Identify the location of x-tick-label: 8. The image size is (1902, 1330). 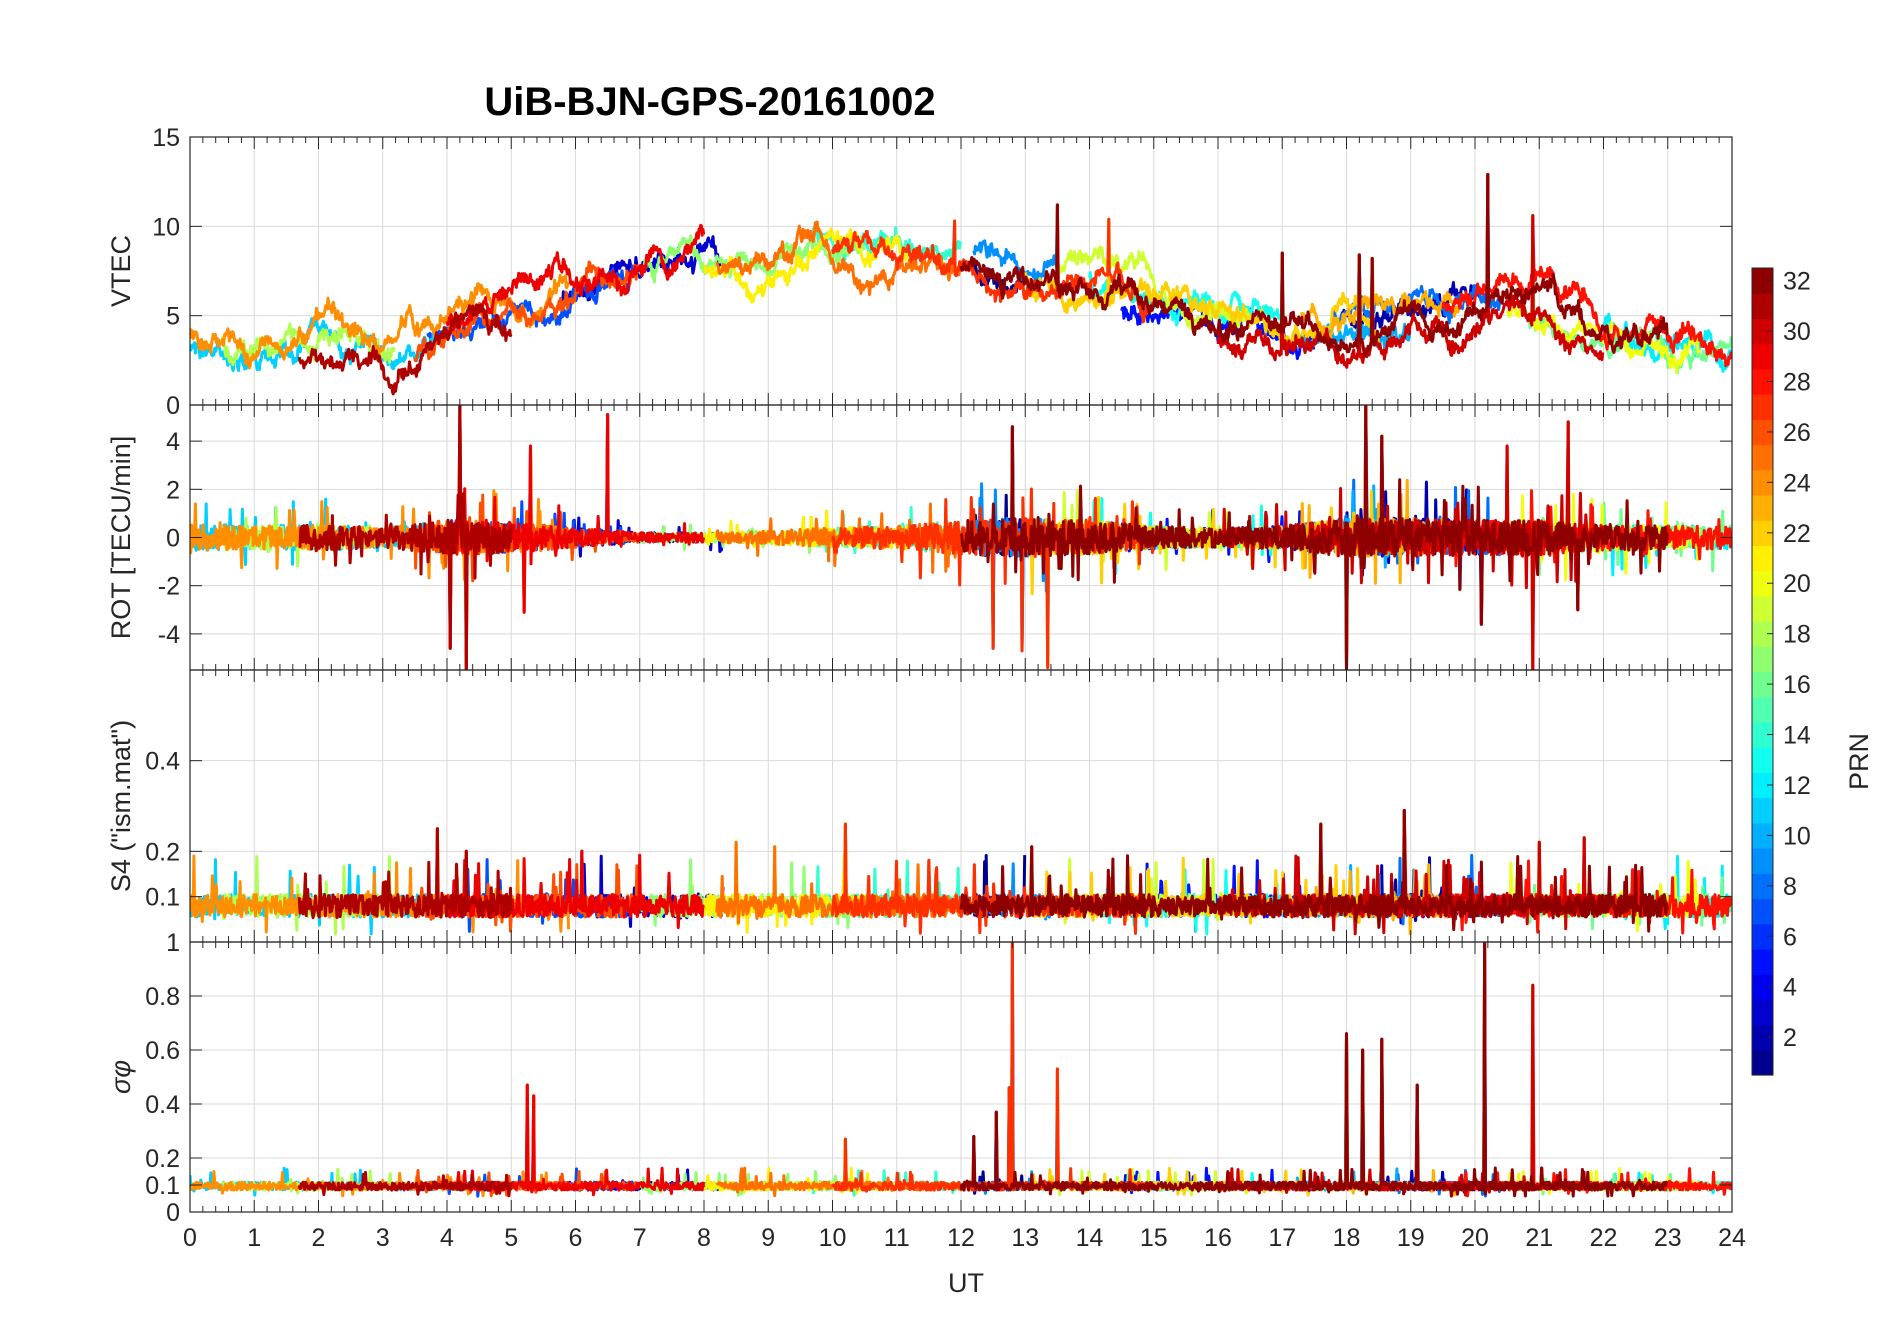
(704, 1238).